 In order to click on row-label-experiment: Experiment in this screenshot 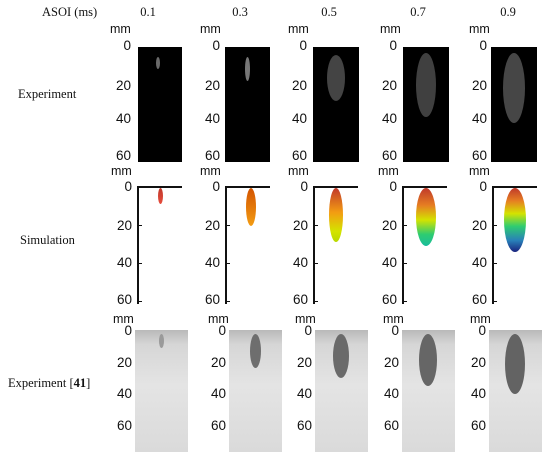, I will do `click(47, 94)`.